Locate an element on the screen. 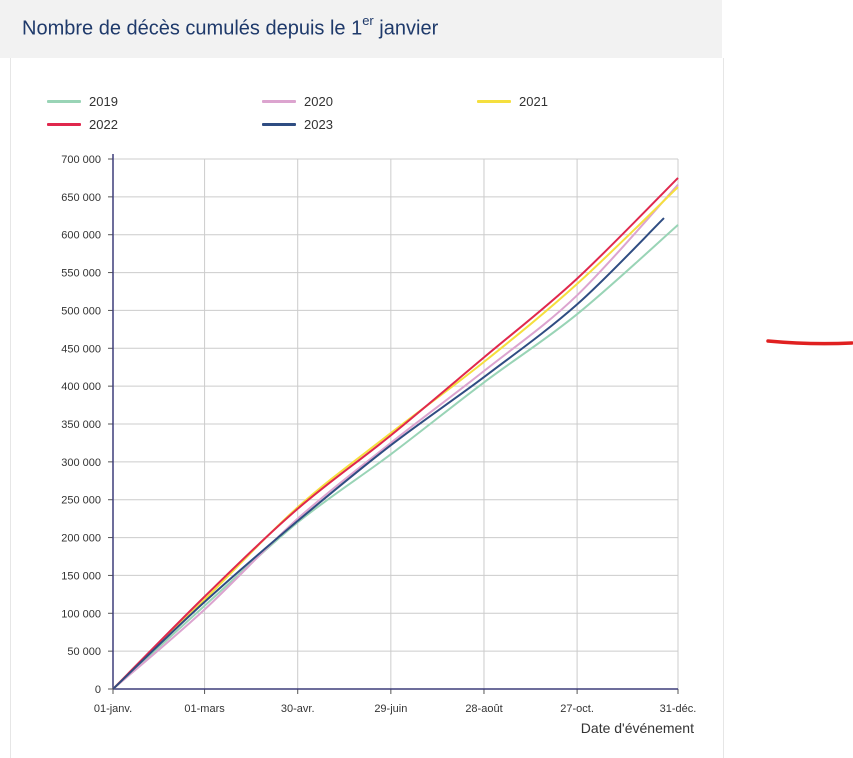 This screenshot has width=853, height=758. legend-item-2021: 2021 is located at coordinates (512, 101).